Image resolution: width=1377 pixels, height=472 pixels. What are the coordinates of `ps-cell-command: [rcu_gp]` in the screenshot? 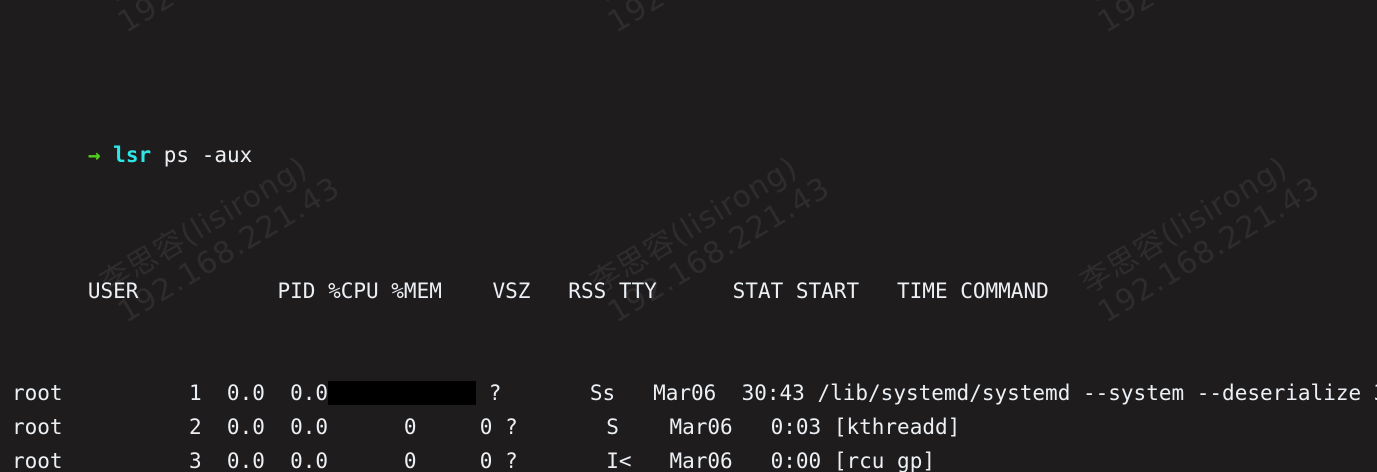 It's located at (878, 460).